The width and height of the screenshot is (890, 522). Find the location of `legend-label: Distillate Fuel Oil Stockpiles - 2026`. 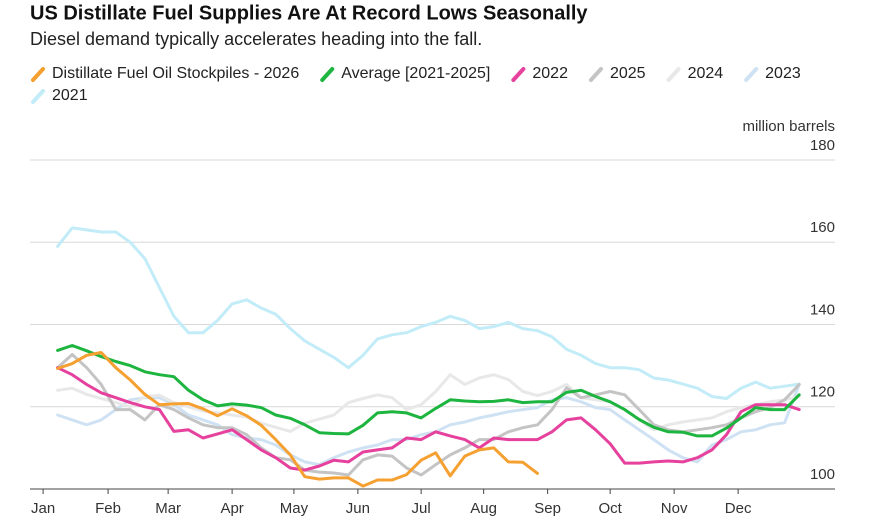

legend-label: Distillate Fuel Oil Stockpiles - 2026 is located at coordinates (175, 73).